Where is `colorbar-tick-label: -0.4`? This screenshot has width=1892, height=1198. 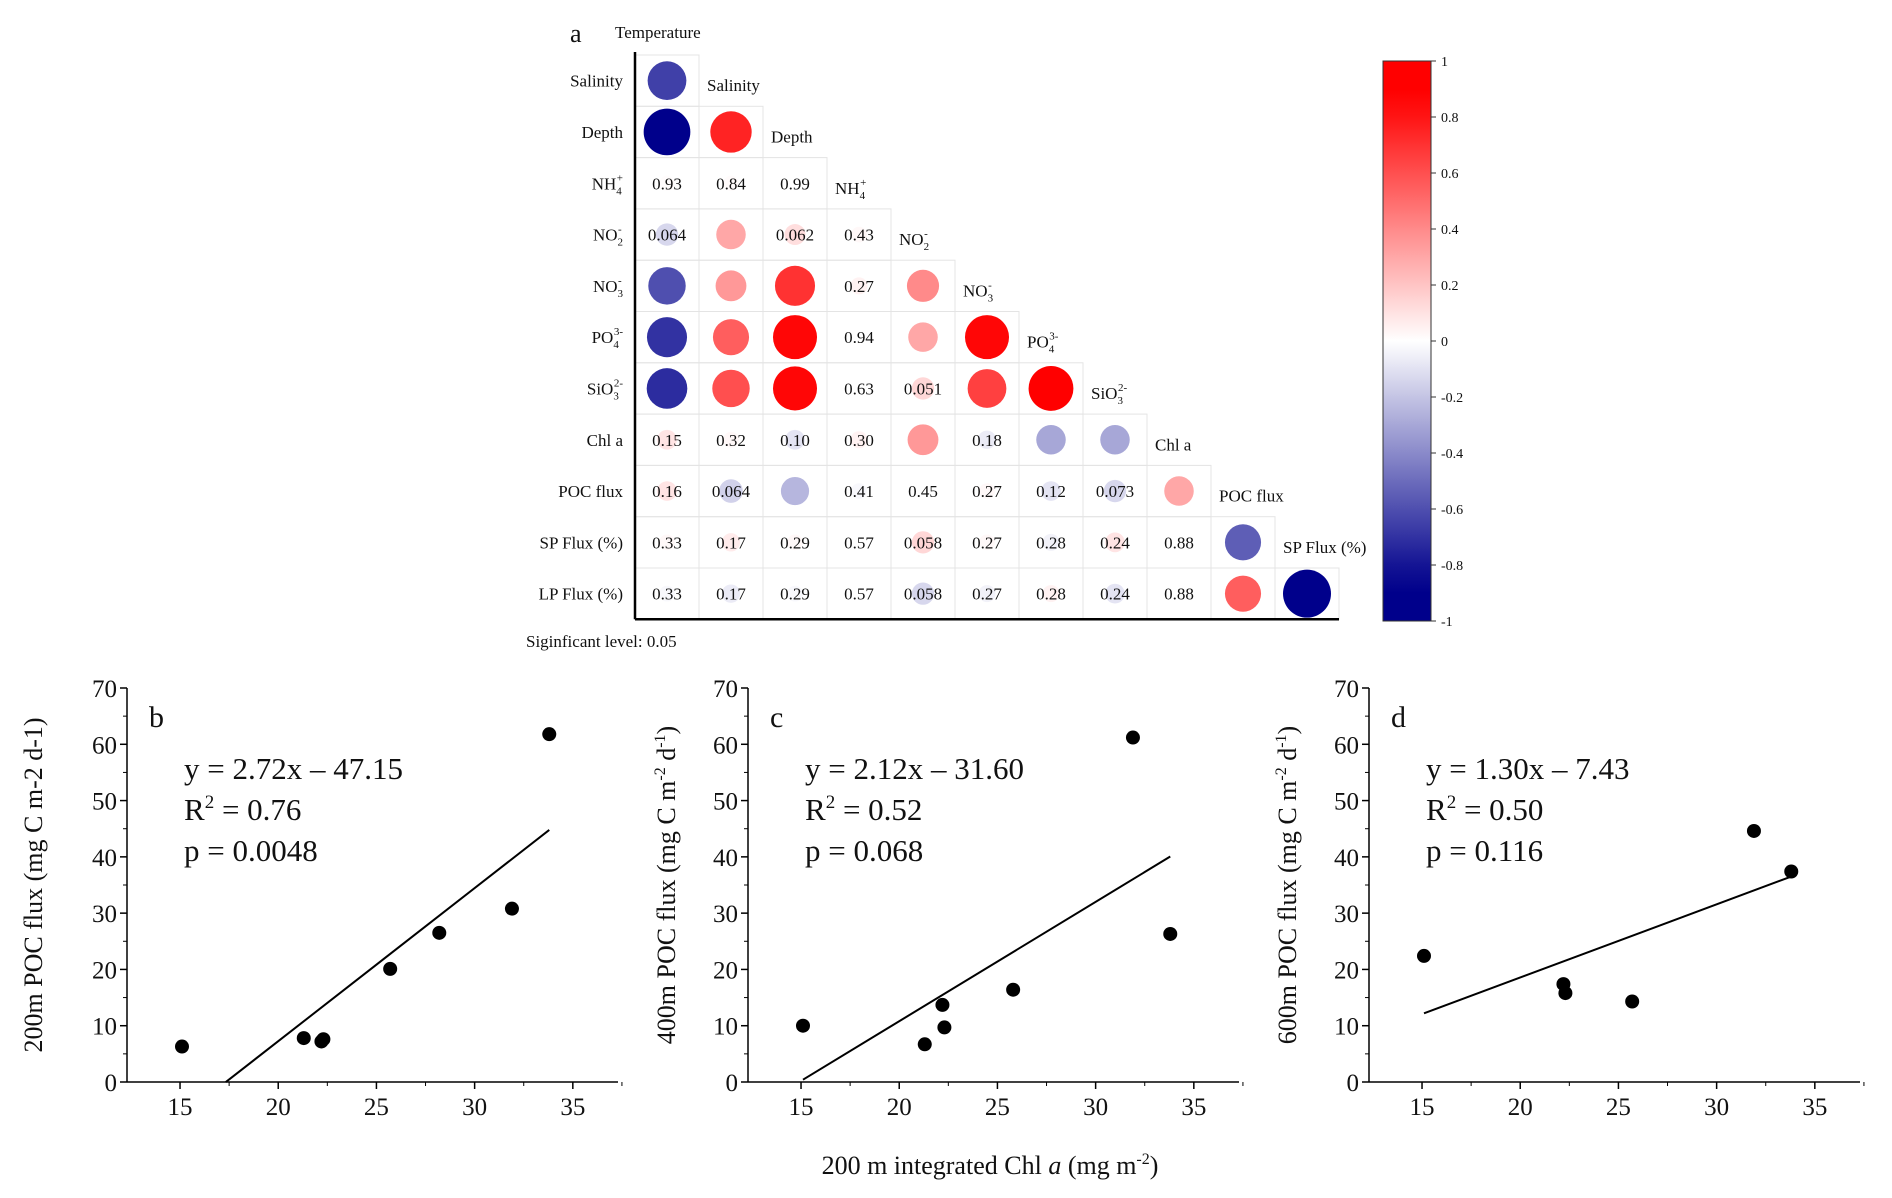 colorbar-tick-label: -0.4 is located at coordinates (1452, 454).